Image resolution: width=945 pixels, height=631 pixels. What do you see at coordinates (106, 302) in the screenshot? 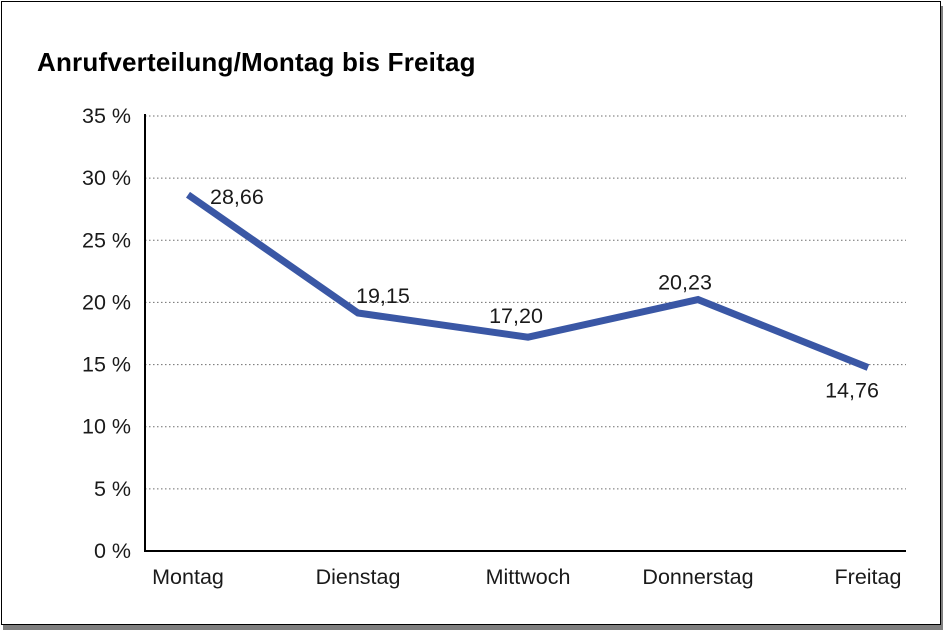
I see `ytick-label: 20 %` at bounding box center [106, 302].